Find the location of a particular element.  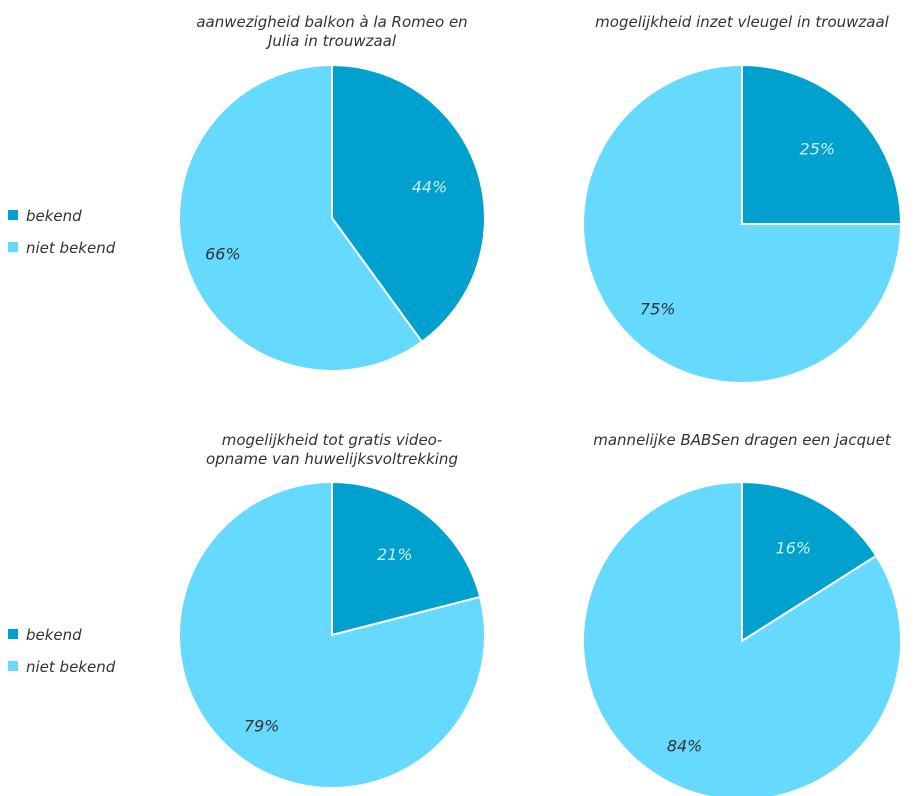

chart-title-line: mogelijkheid inzet vleugel in trouwzaal is located at coordinates (742, 22).